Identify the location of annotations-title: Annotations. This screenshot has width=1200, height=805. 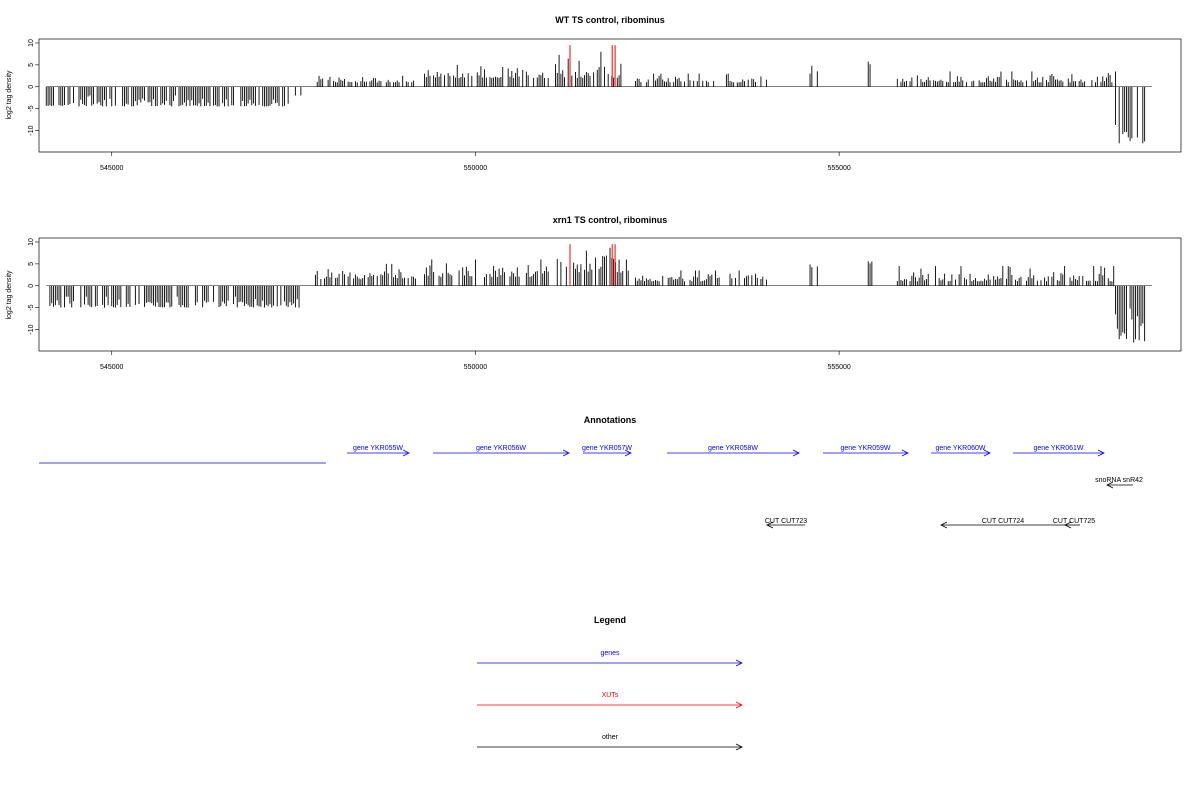
(610, 420).